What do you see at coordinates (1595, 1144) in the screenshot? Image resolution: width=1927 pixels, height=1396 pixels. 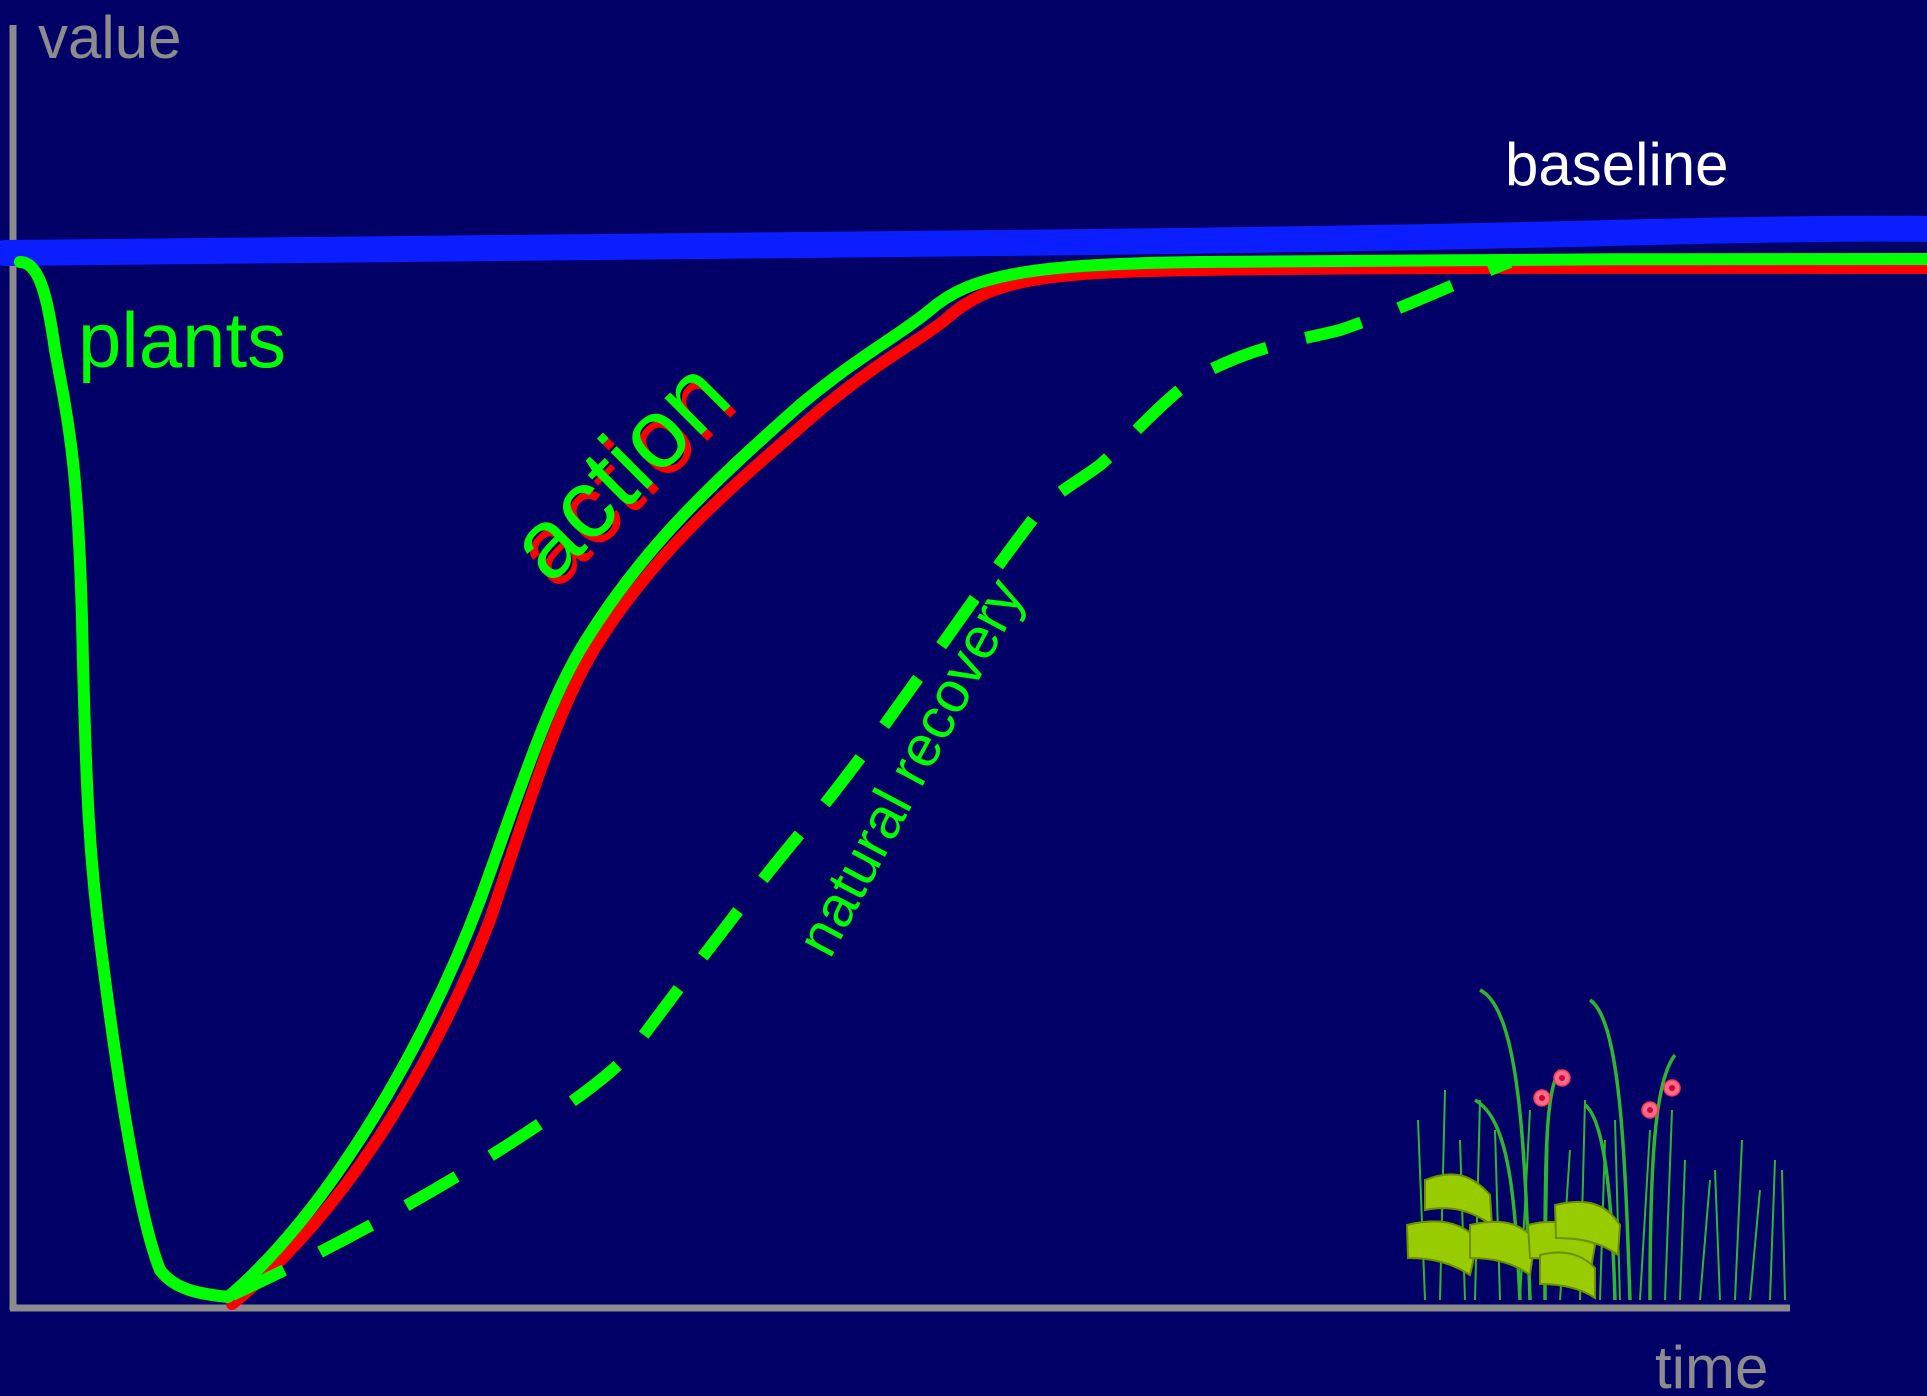 I see `grass-and-flowers-icon` at bounding box center [1595, 1144].